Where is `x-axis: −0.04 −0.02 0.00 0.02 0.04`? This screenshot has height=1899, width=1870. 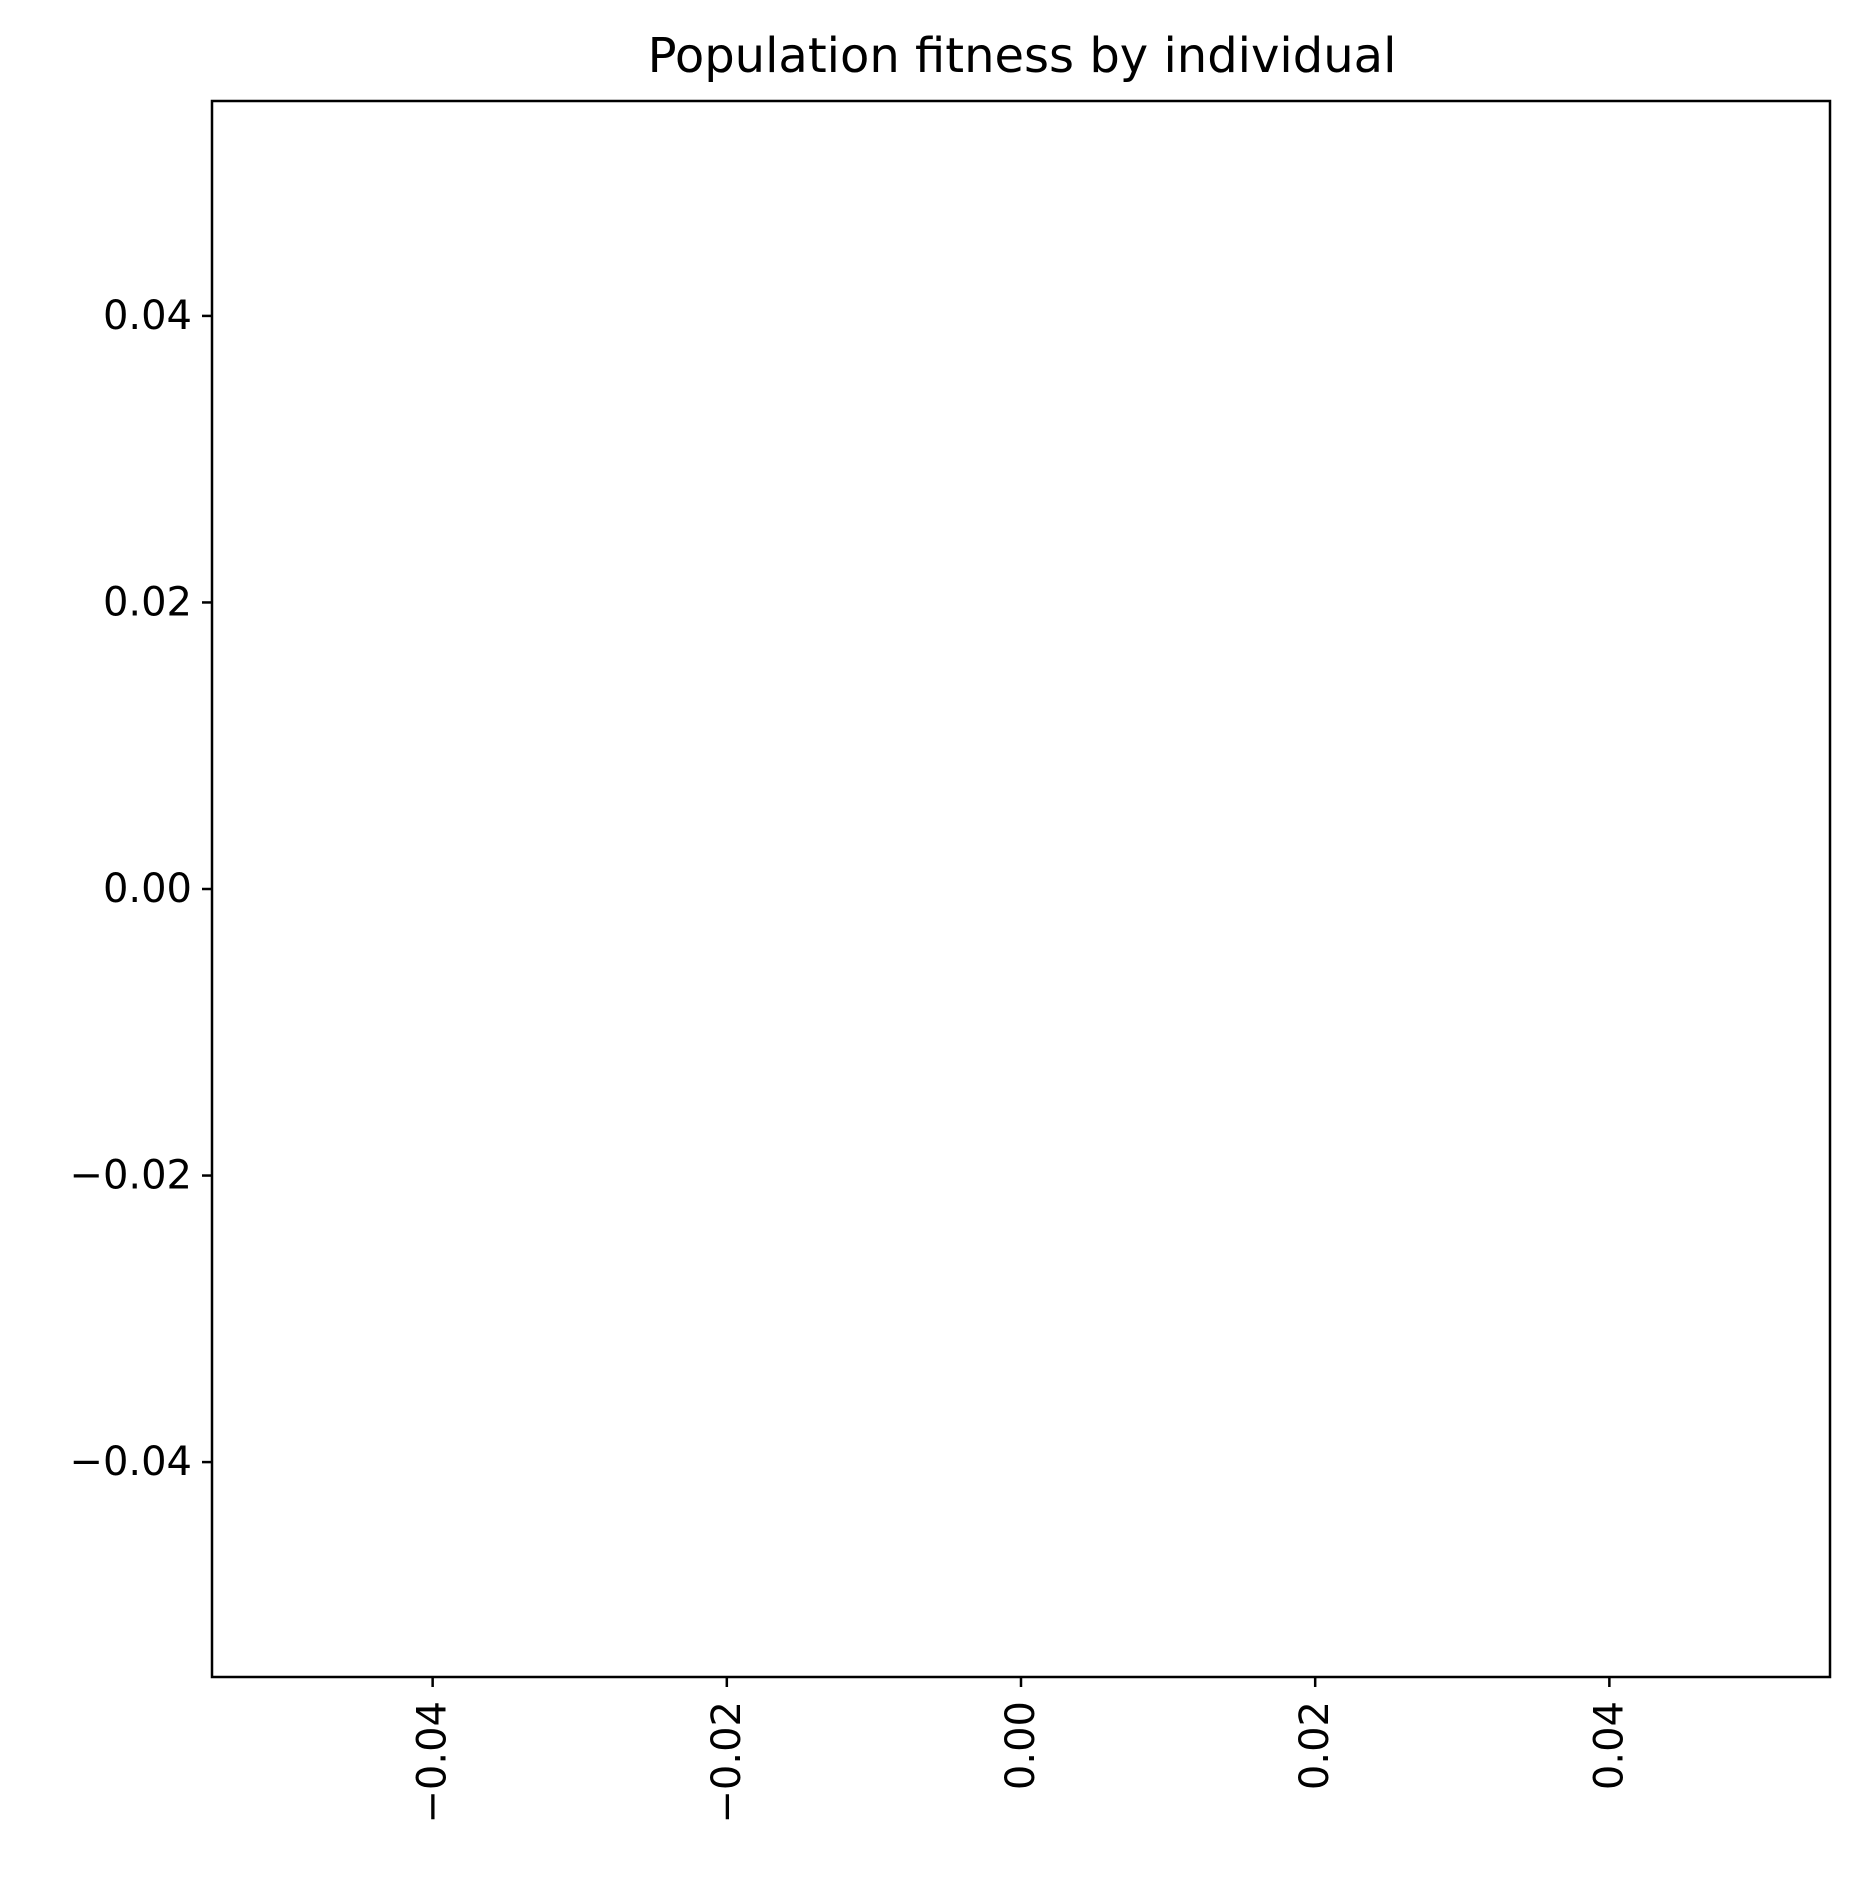
x-axis: −0.04 −0.02 0.00 0.02 0.04 is located at coordinates (1021, 1750).